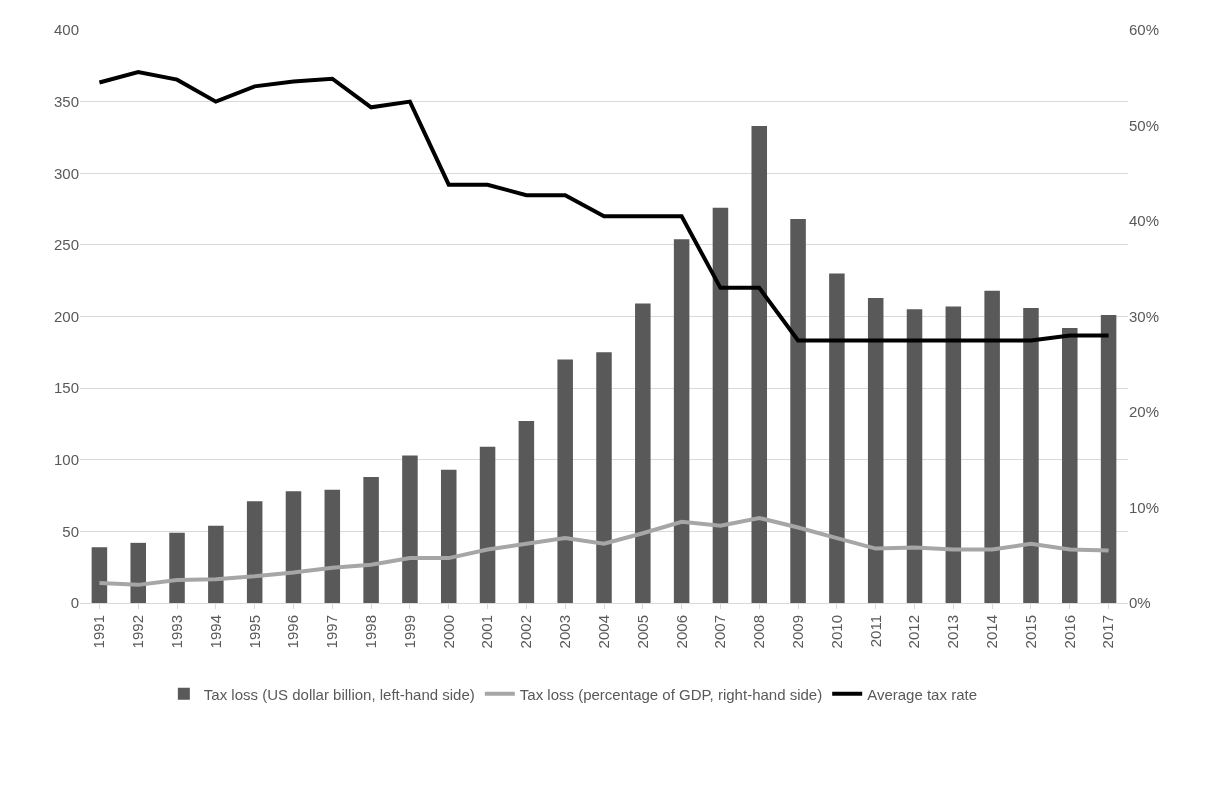 This screenshot has height=793, width=1208. I want to click on x-tick-label: 2013, so click(953, 632).